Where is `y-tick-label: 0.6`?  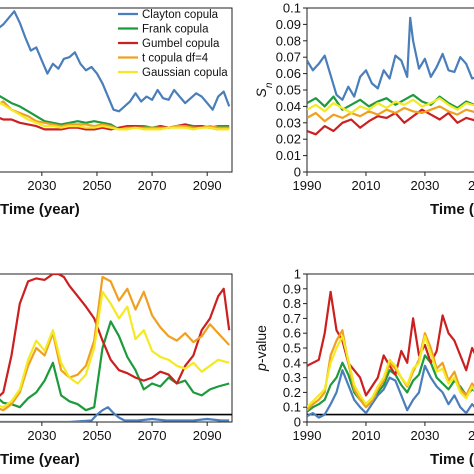 y-tick-label: 0.6 is located at coordinates (292, 333).